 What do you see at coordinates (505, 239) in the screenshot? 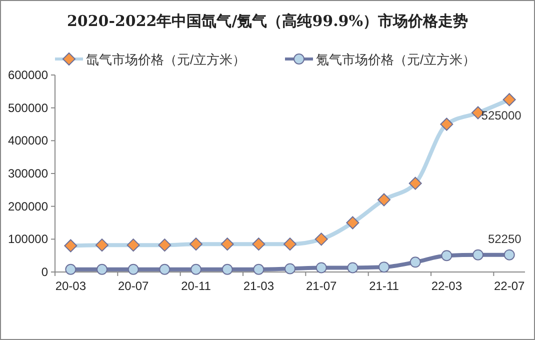
I see `data-label: 52250` at bounding box center [505, 239].